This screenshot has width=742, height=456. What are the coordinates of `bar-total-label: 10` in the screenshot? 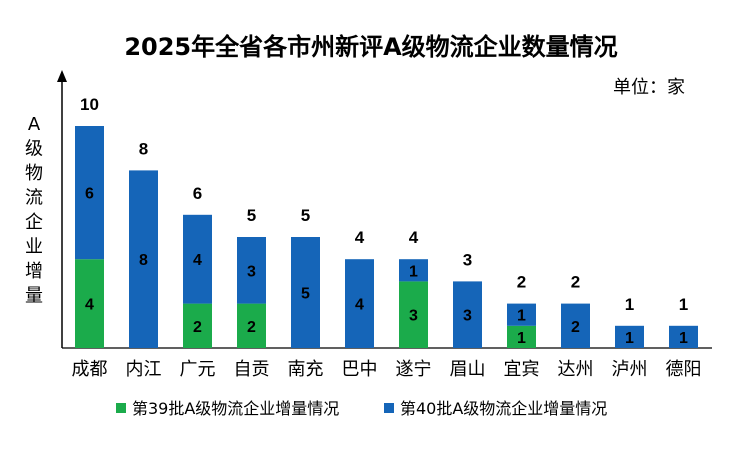 It's located at (89, 104).